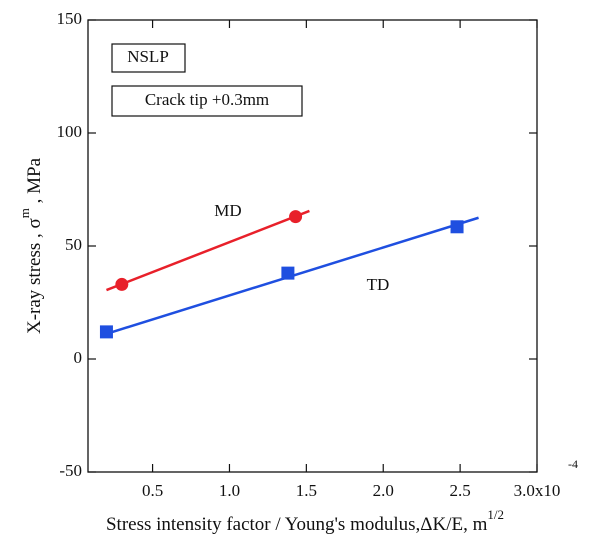  Describe the element at coordinates (378, 284) in the screenshot. I see `series-label: TD` at that location.